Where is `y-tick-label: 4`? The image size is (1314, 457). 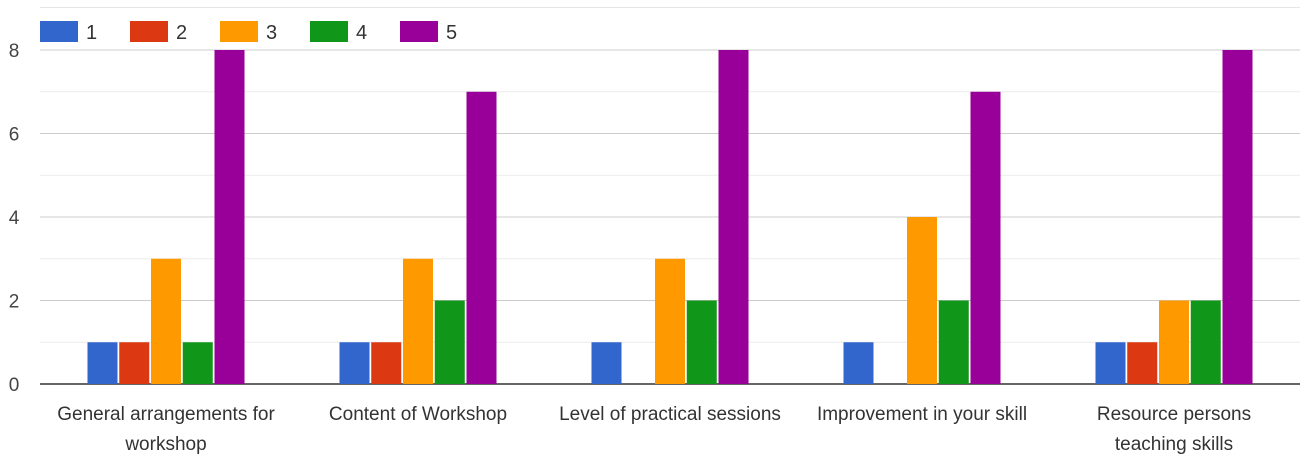
y-tick-label: 4 is located at coordinates (14, 218).